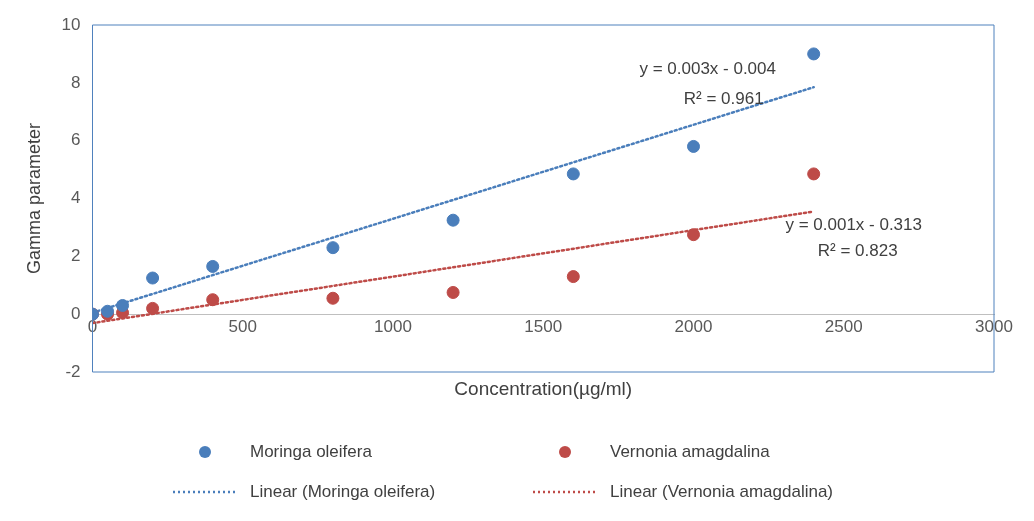  Describe the element at coordinates (76, 256) in the screenshot. I see `y-tick-label: 2` at that location.